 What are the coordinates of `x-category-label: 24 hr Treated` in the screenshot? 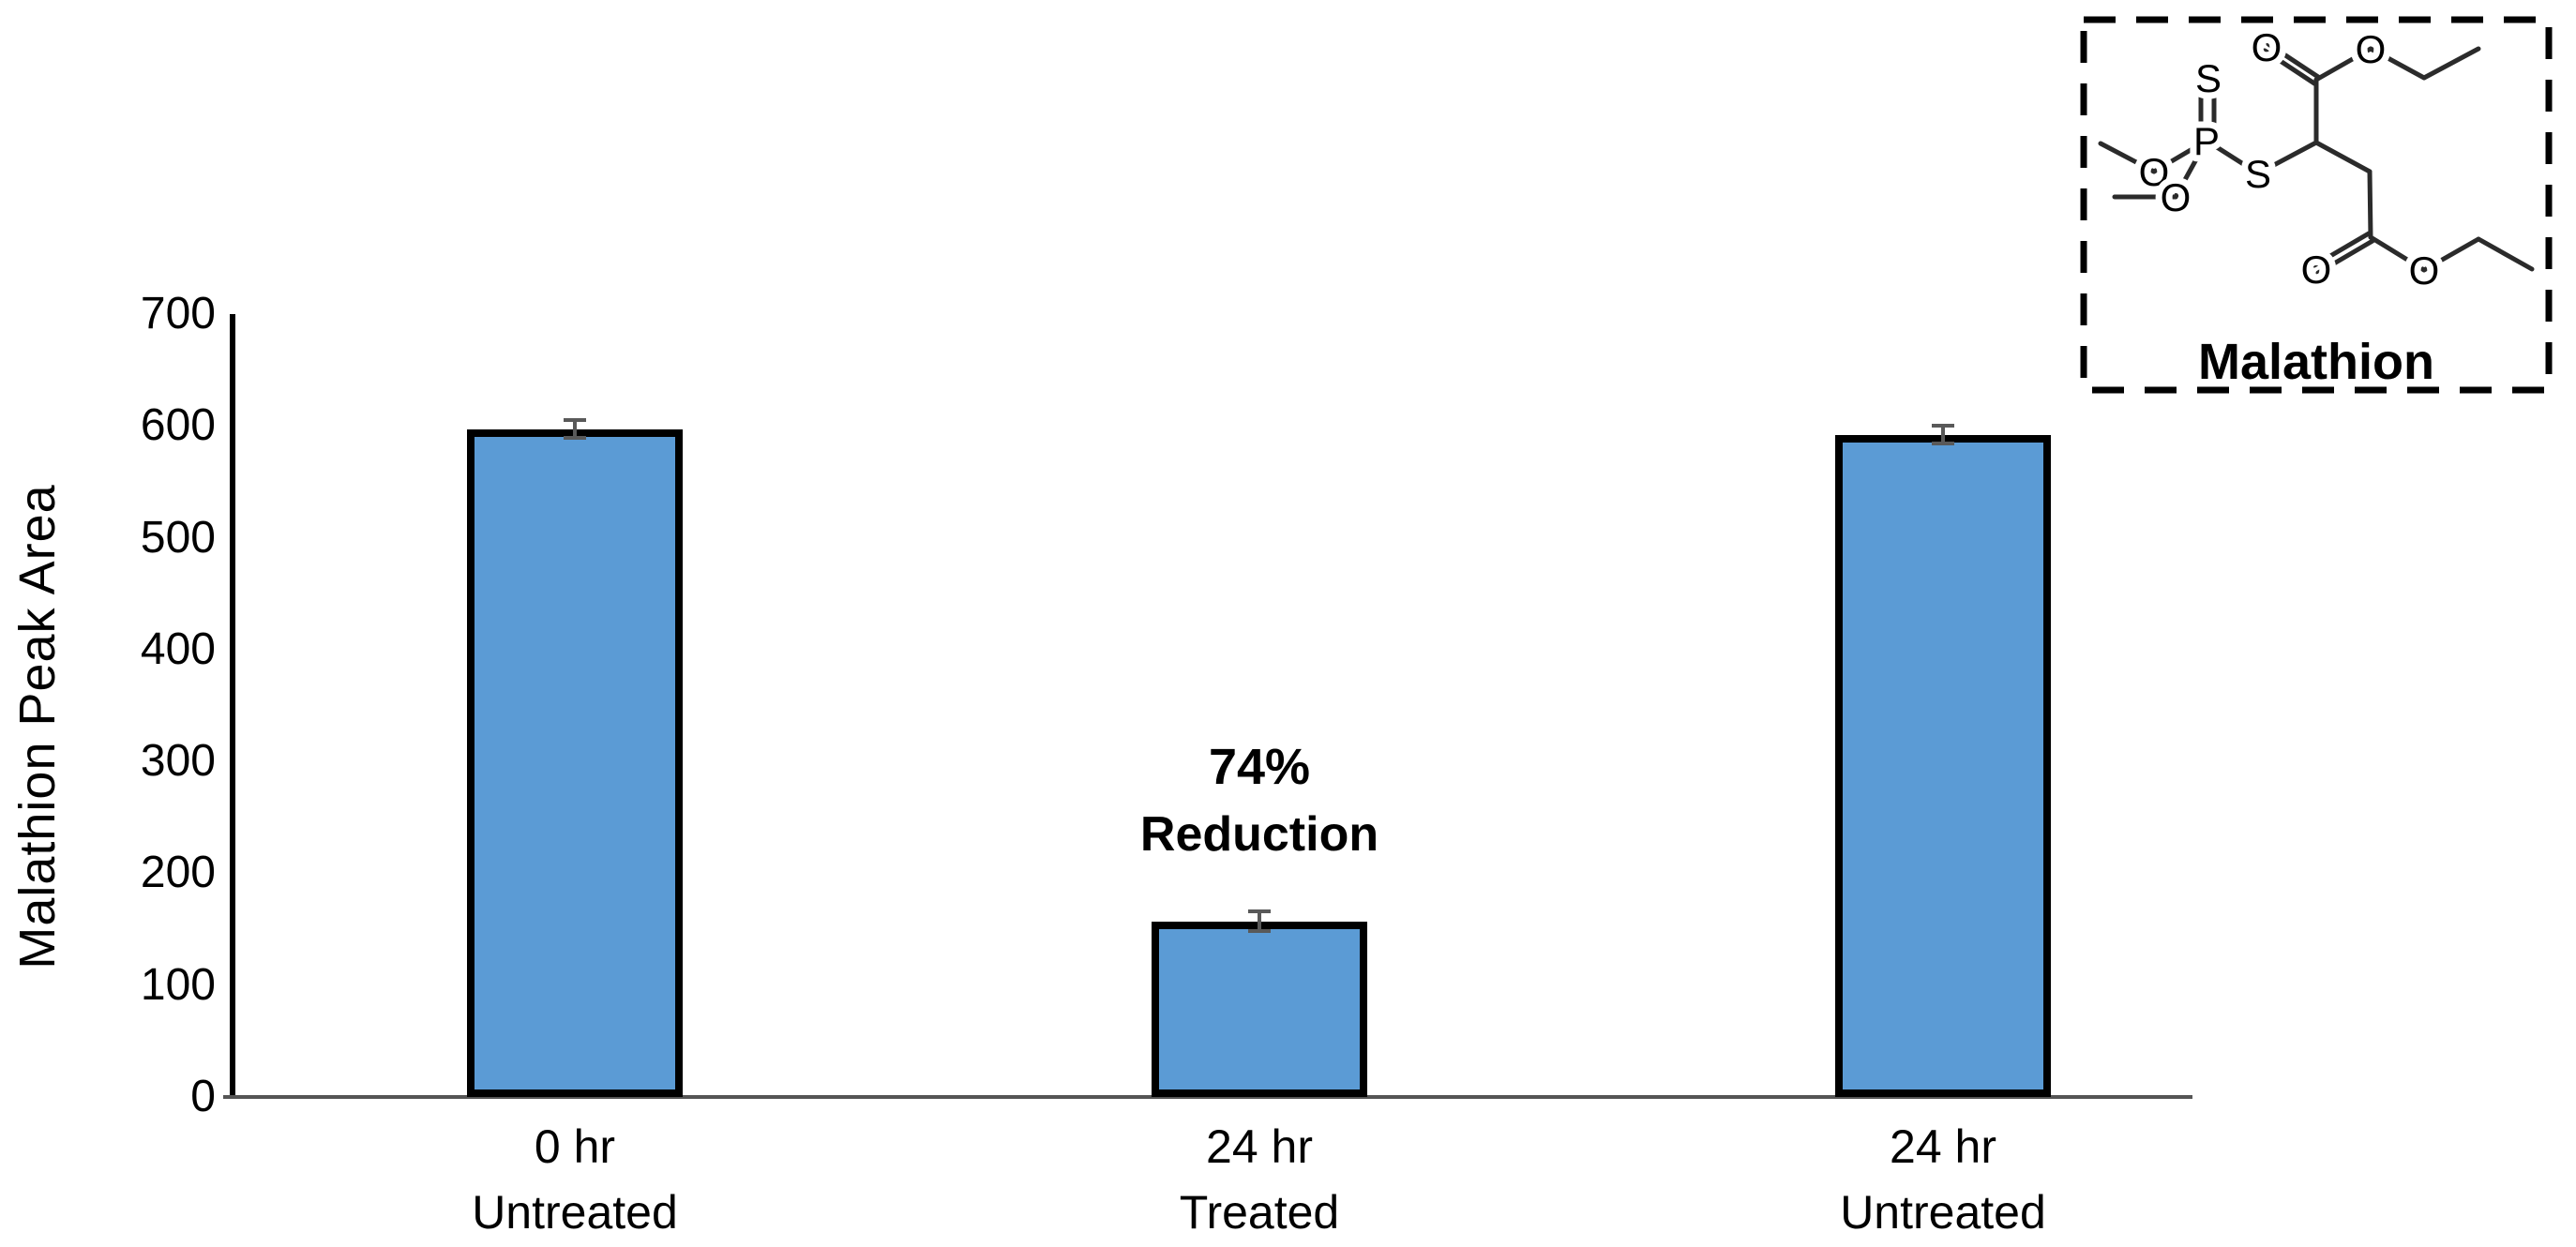 It's located at (1259, 1179).